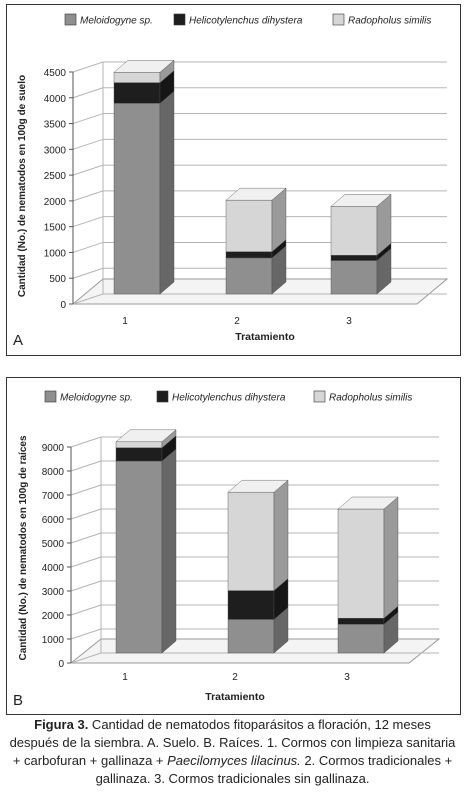 The width and height of the screenshot is (465, 804). Describe the element at coordinates (53, 496) in the screenshot. I see `y-tick-label: 7000` at that location.